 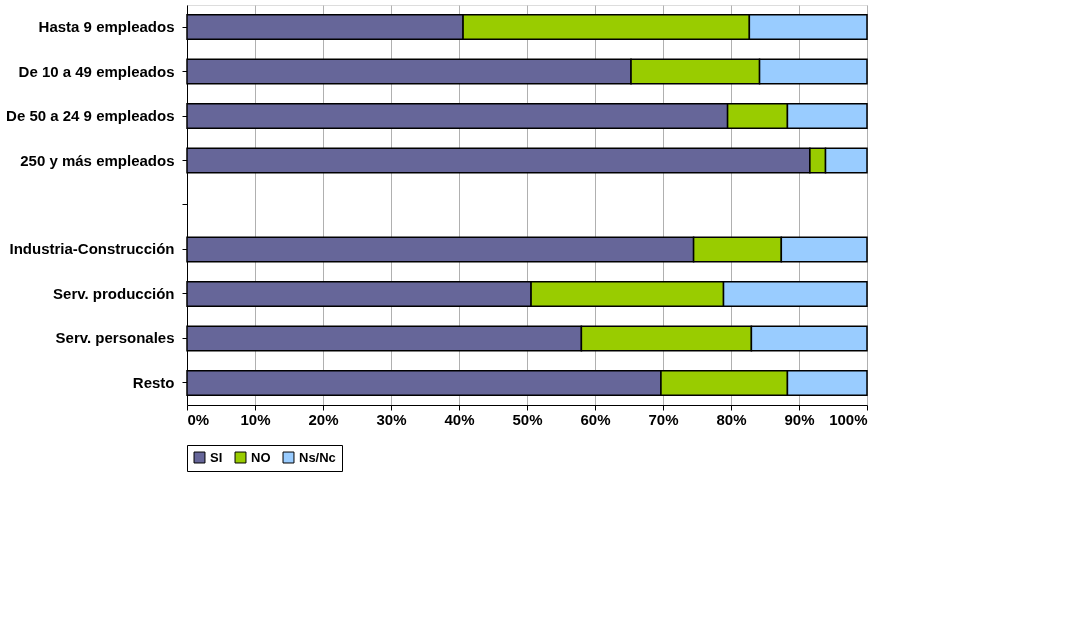 I want to click on y-tick-label: Industria-Construcción, so click(x=92, y=249).